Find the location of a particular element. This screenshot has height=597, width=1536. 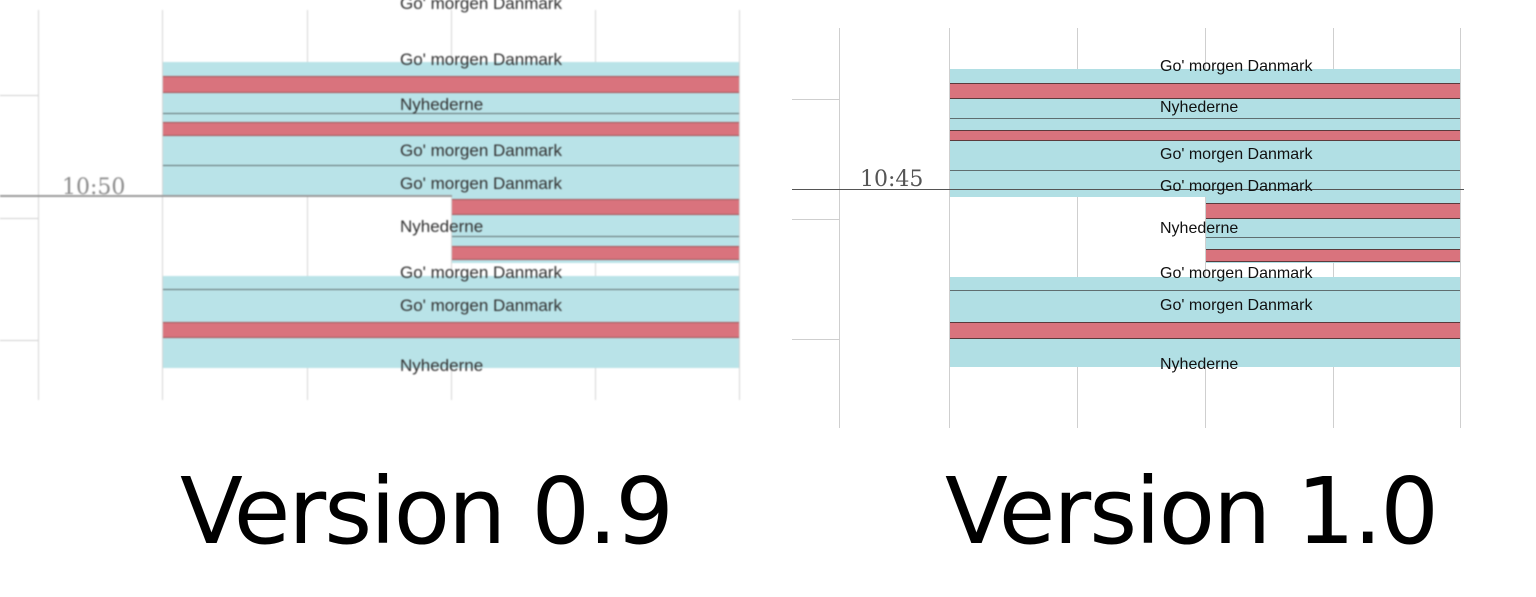

current-time-label: 10:50 is located at coordinates (94, 187).